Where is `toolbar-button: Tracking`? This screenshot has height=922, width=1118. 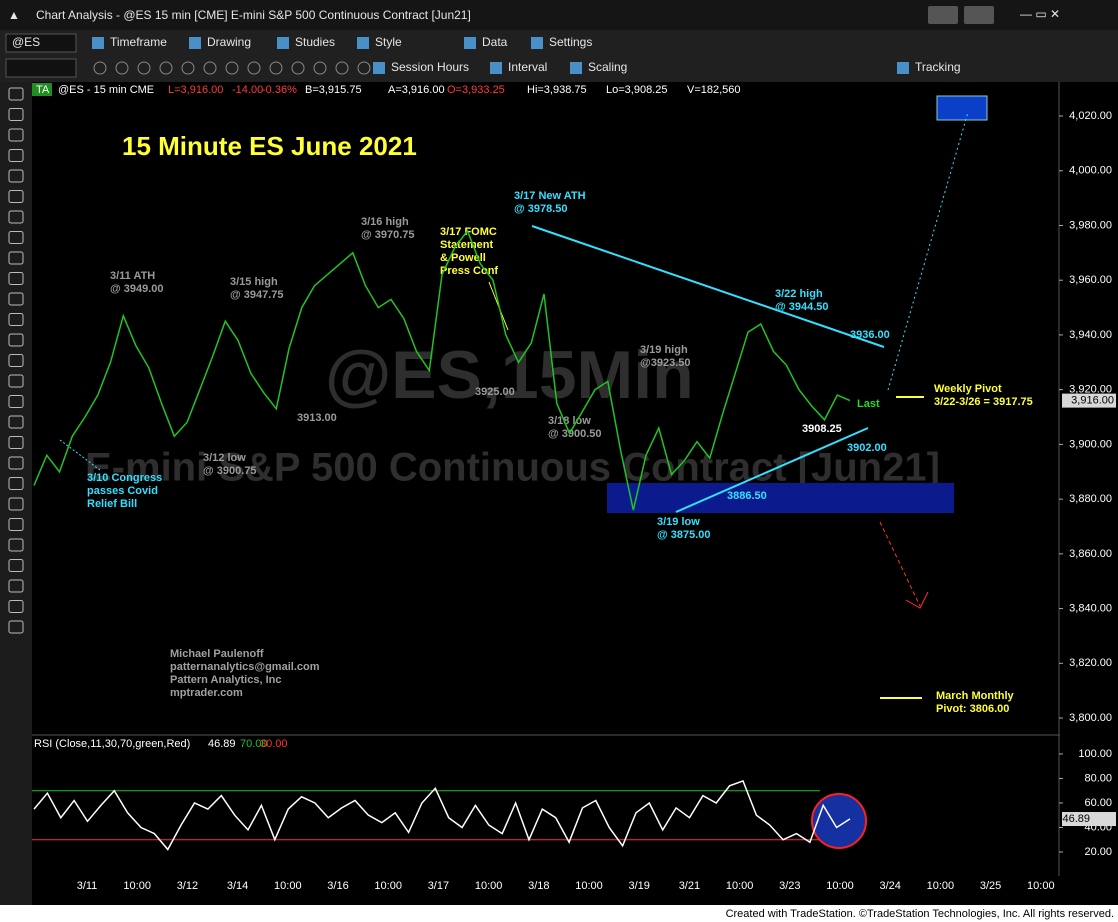
toolbar-button: Tracking is located at coordinates (938, 67).